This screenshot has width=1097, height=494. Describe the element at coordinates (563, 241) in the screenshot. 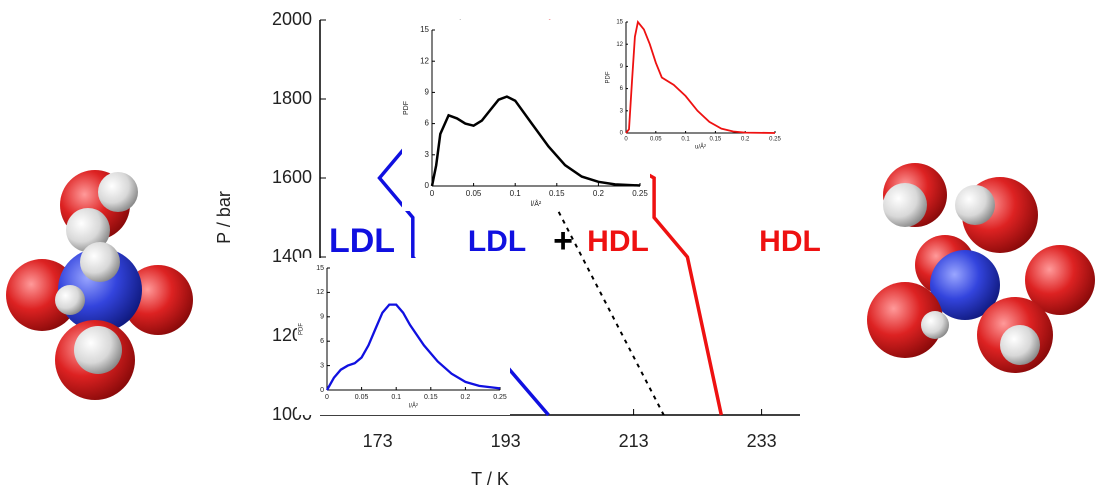

I see `region-label: +` at that location.